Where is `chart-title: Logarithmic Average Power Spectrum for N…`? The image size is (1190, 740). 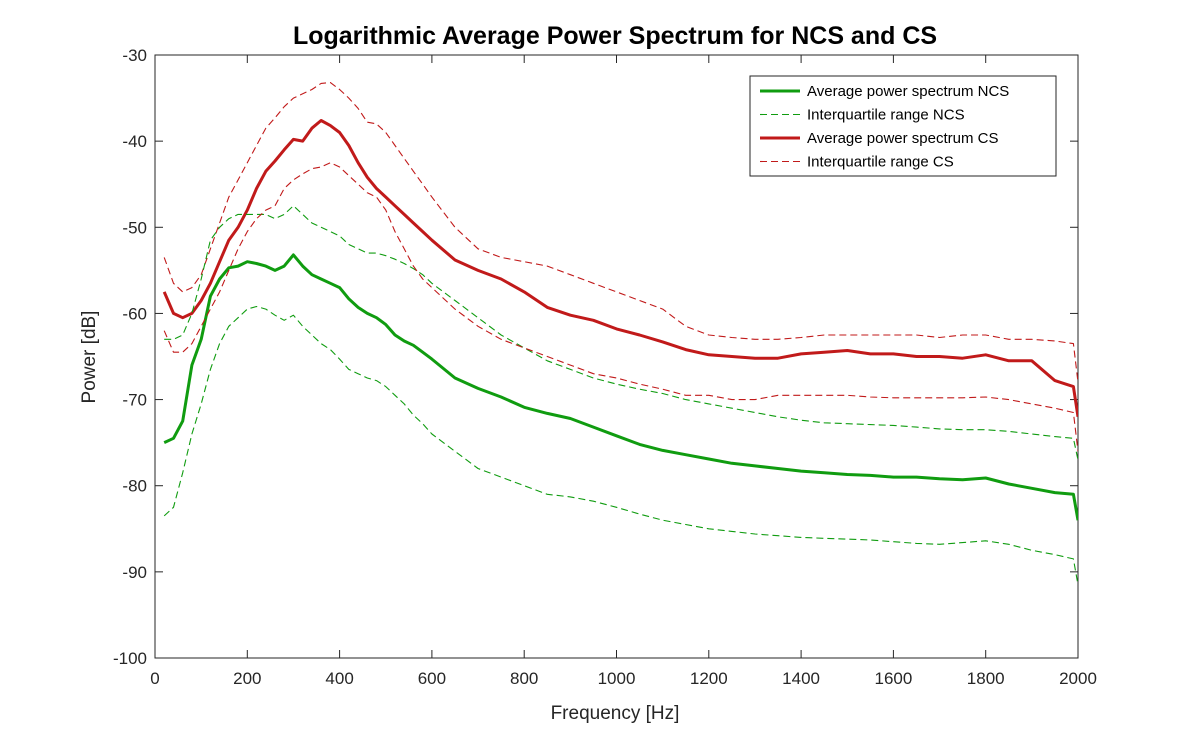 chart-title: Logarithmic Average Power Spectrum for N… is located at coordinates (615, 36).